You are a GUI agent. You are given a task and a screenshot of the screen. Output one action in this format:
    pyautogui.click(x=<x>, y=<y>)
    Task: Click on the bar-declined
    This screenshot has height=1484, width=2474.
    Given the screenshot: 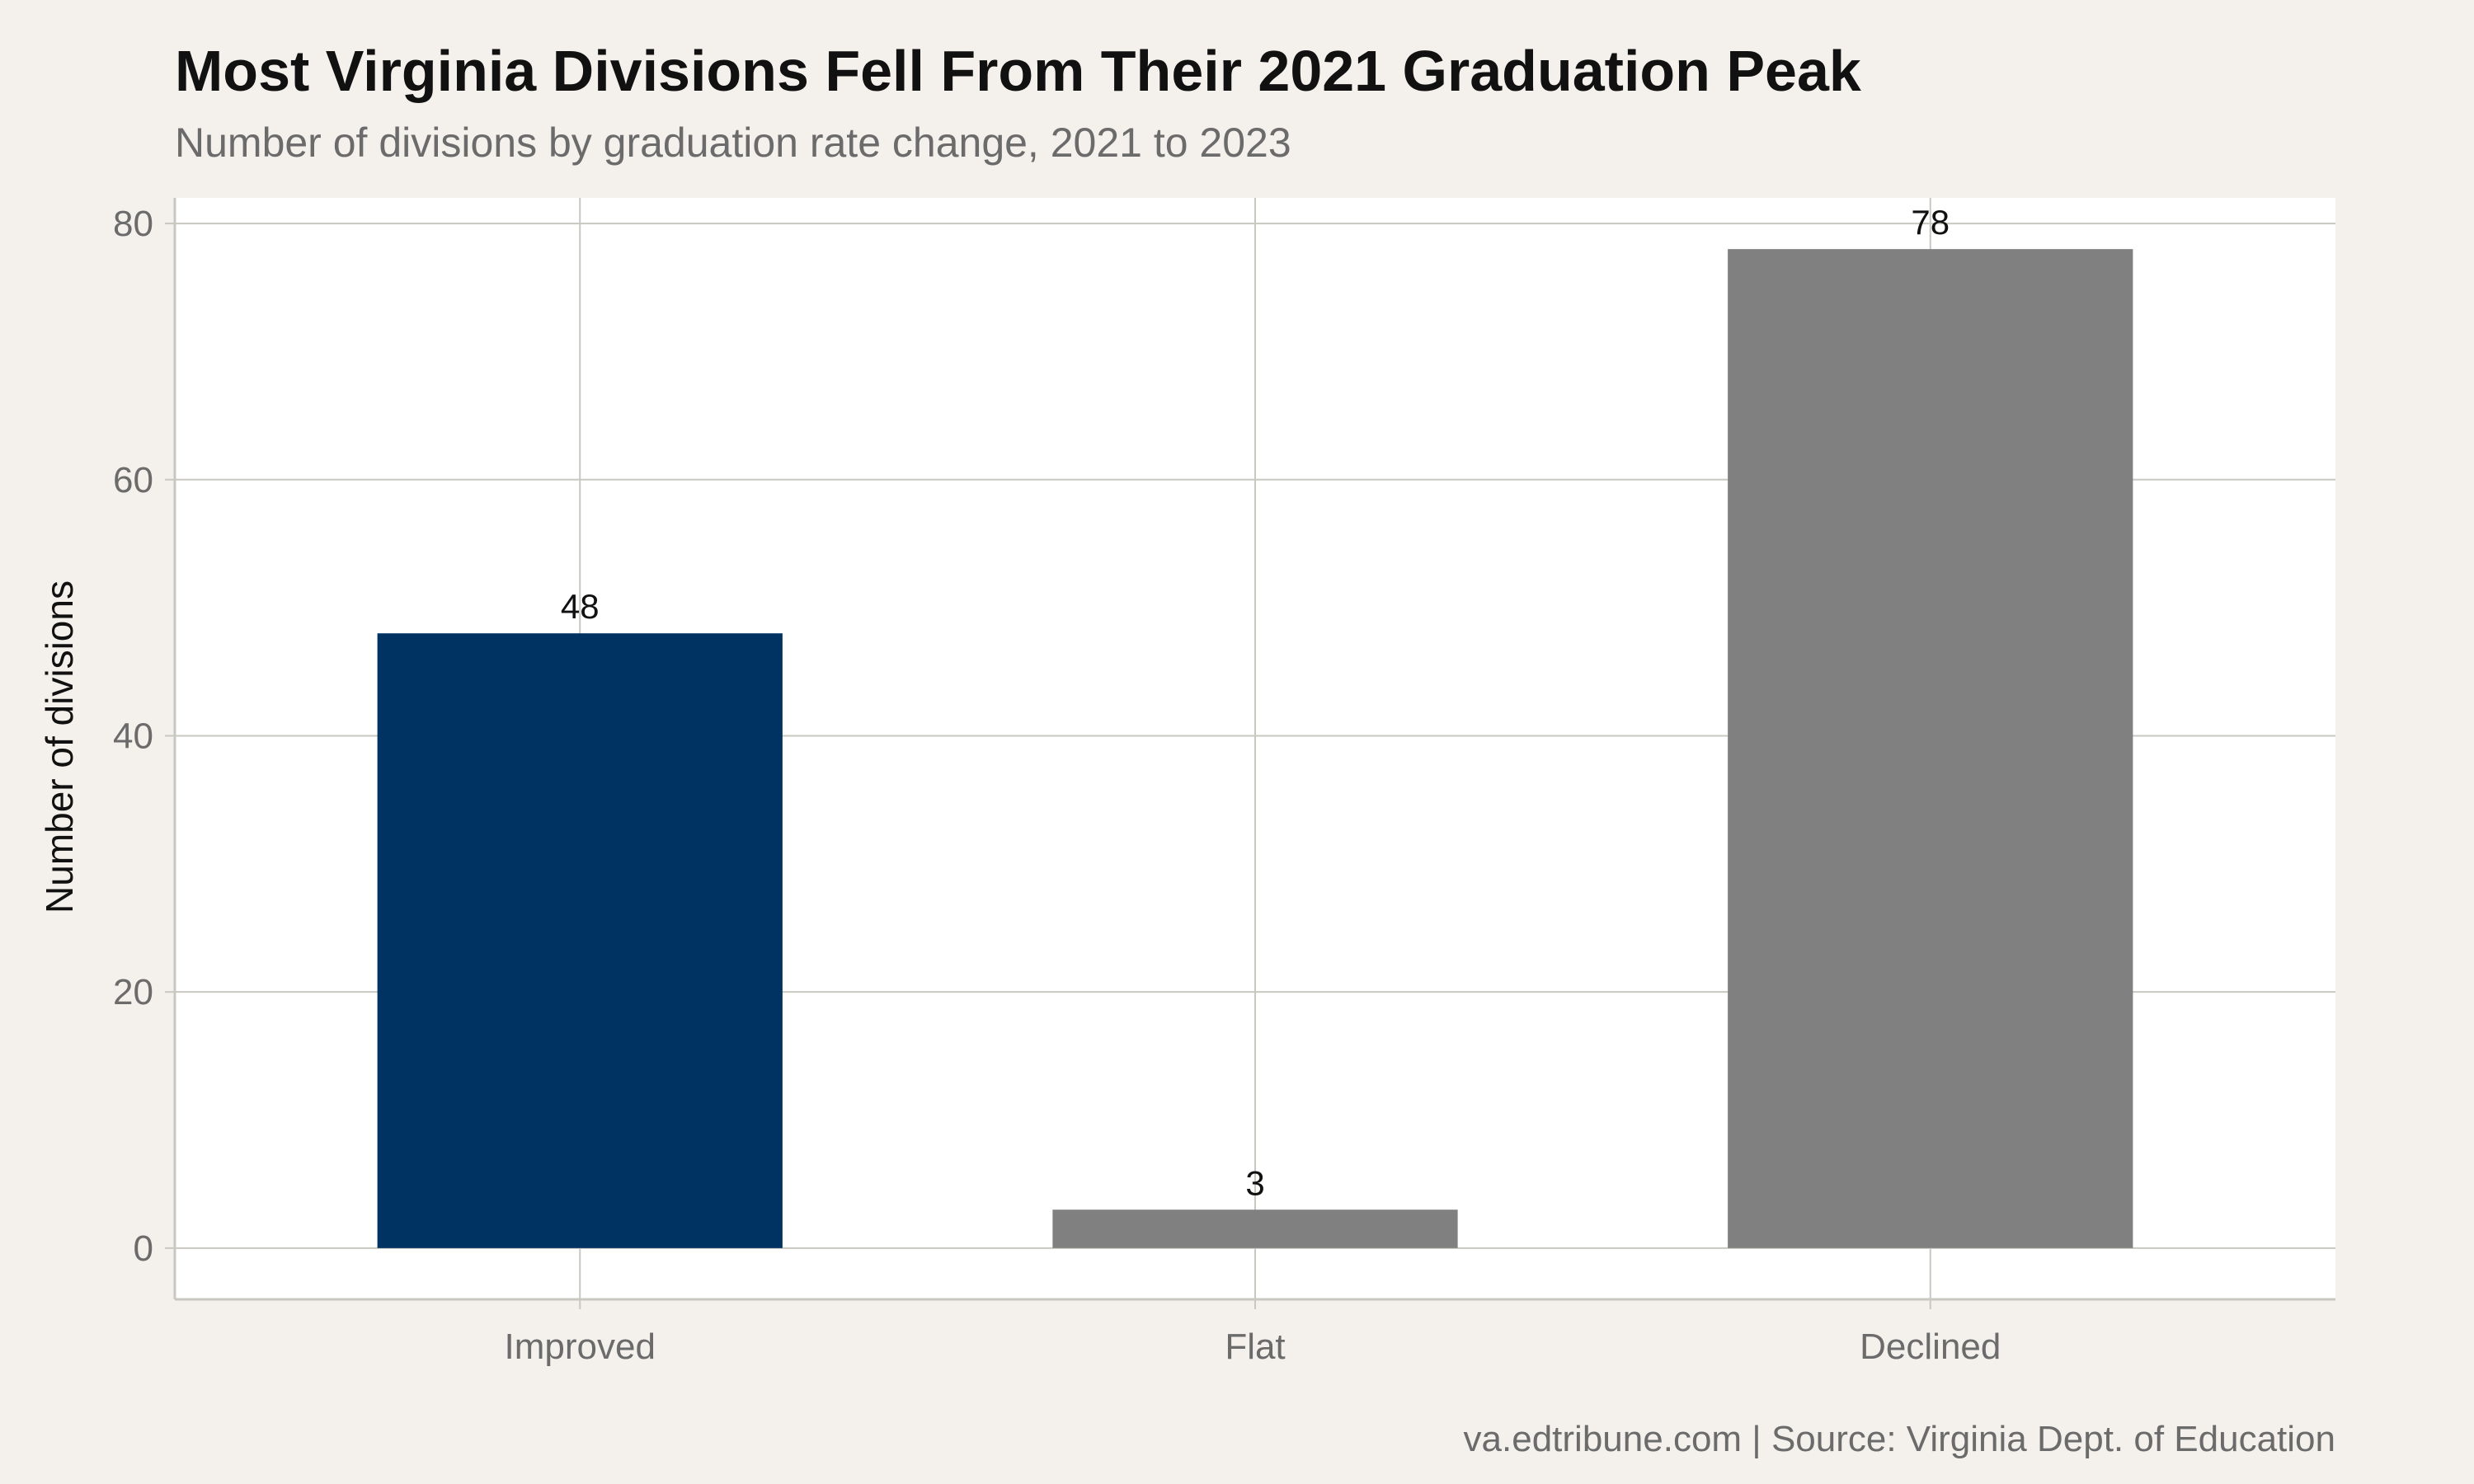 What is the action you would take?
    pyautogui.click(x=1930, y=748)
    